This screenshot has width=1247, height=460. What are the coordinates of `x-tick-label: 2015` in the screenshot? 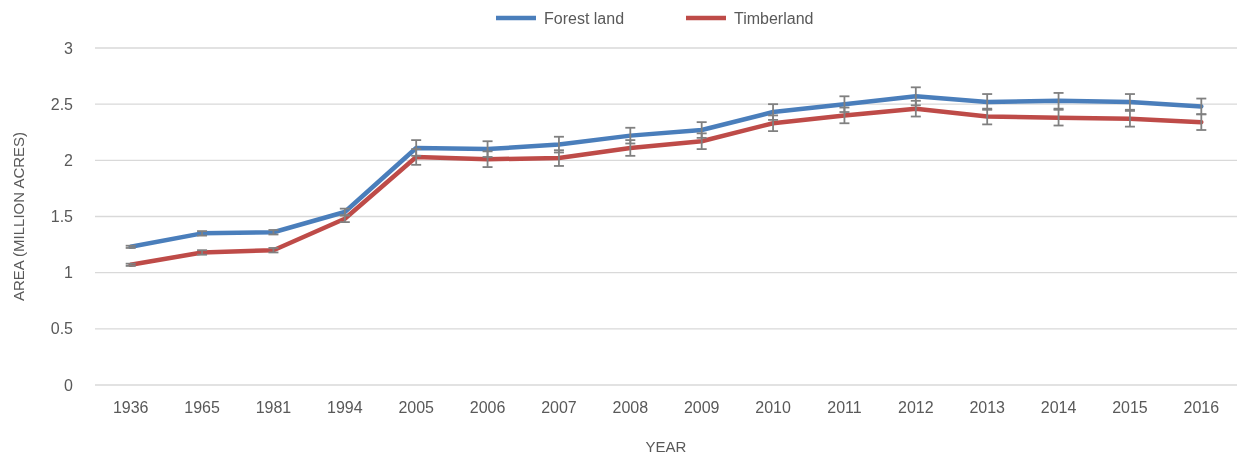 It's located at (1130, 407).